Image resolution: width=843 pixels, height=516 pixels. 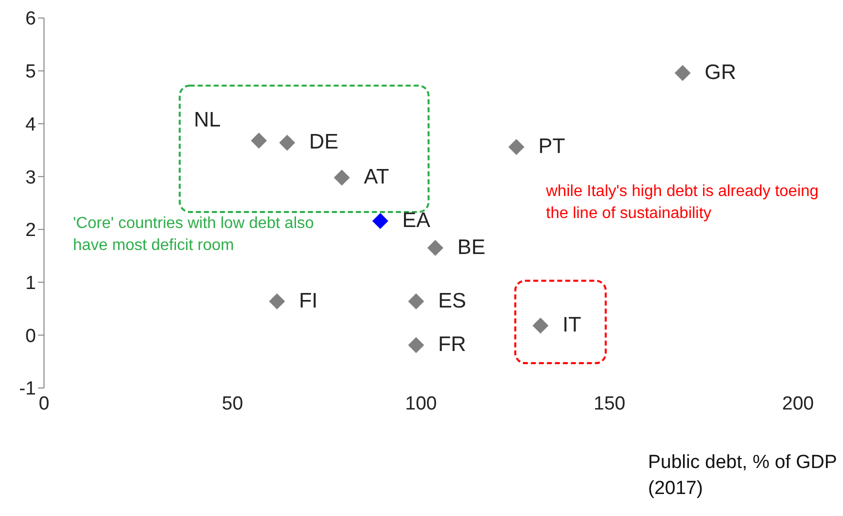 I want to click on y-tick-label: -1, so click(x=27, y=389).